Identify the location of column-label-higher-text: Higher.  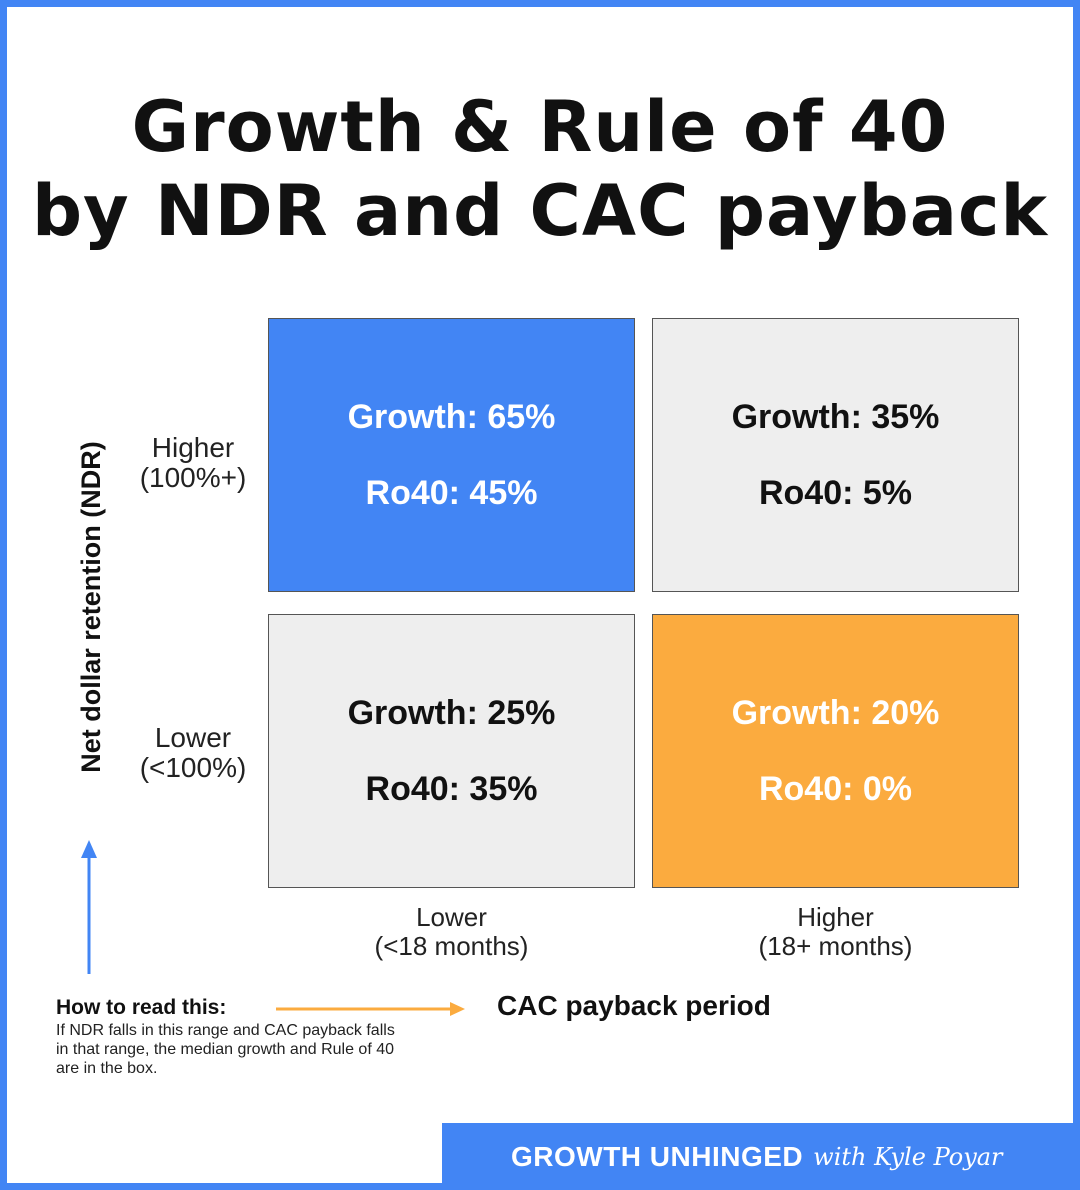
(835, 917).